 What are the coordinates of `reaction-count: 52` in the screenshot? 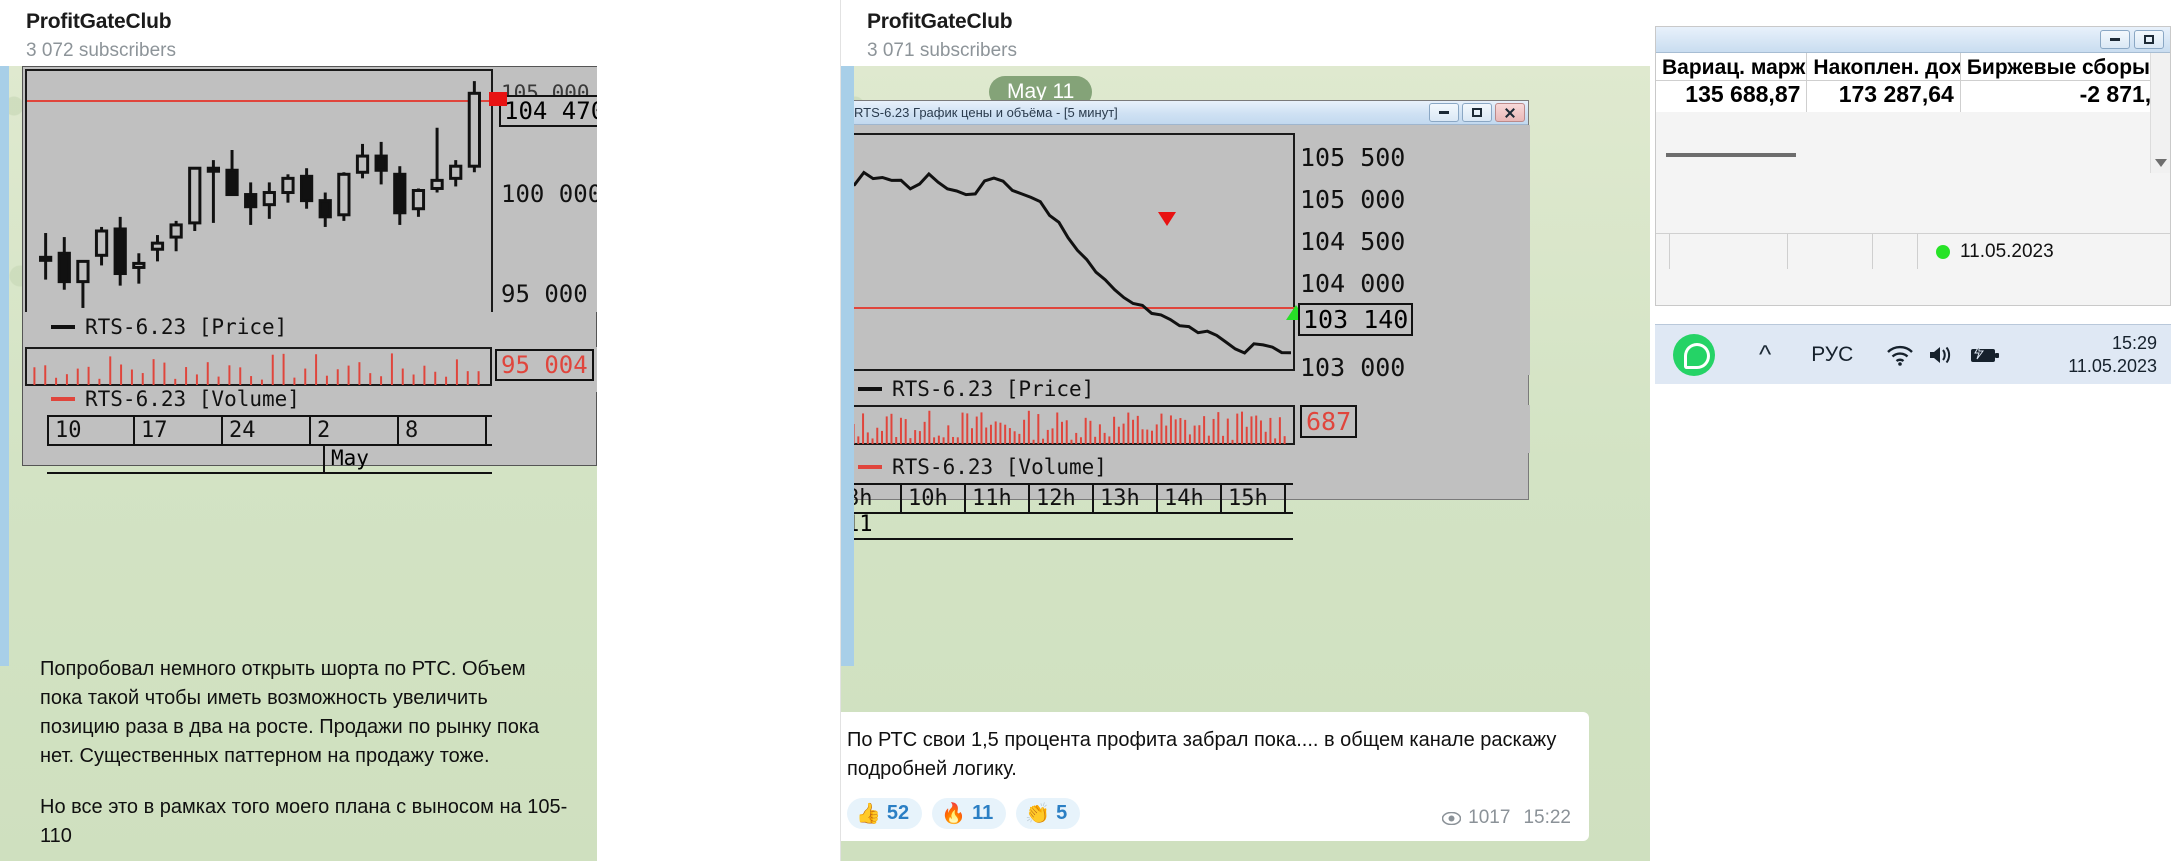 It's located at (898, 813).